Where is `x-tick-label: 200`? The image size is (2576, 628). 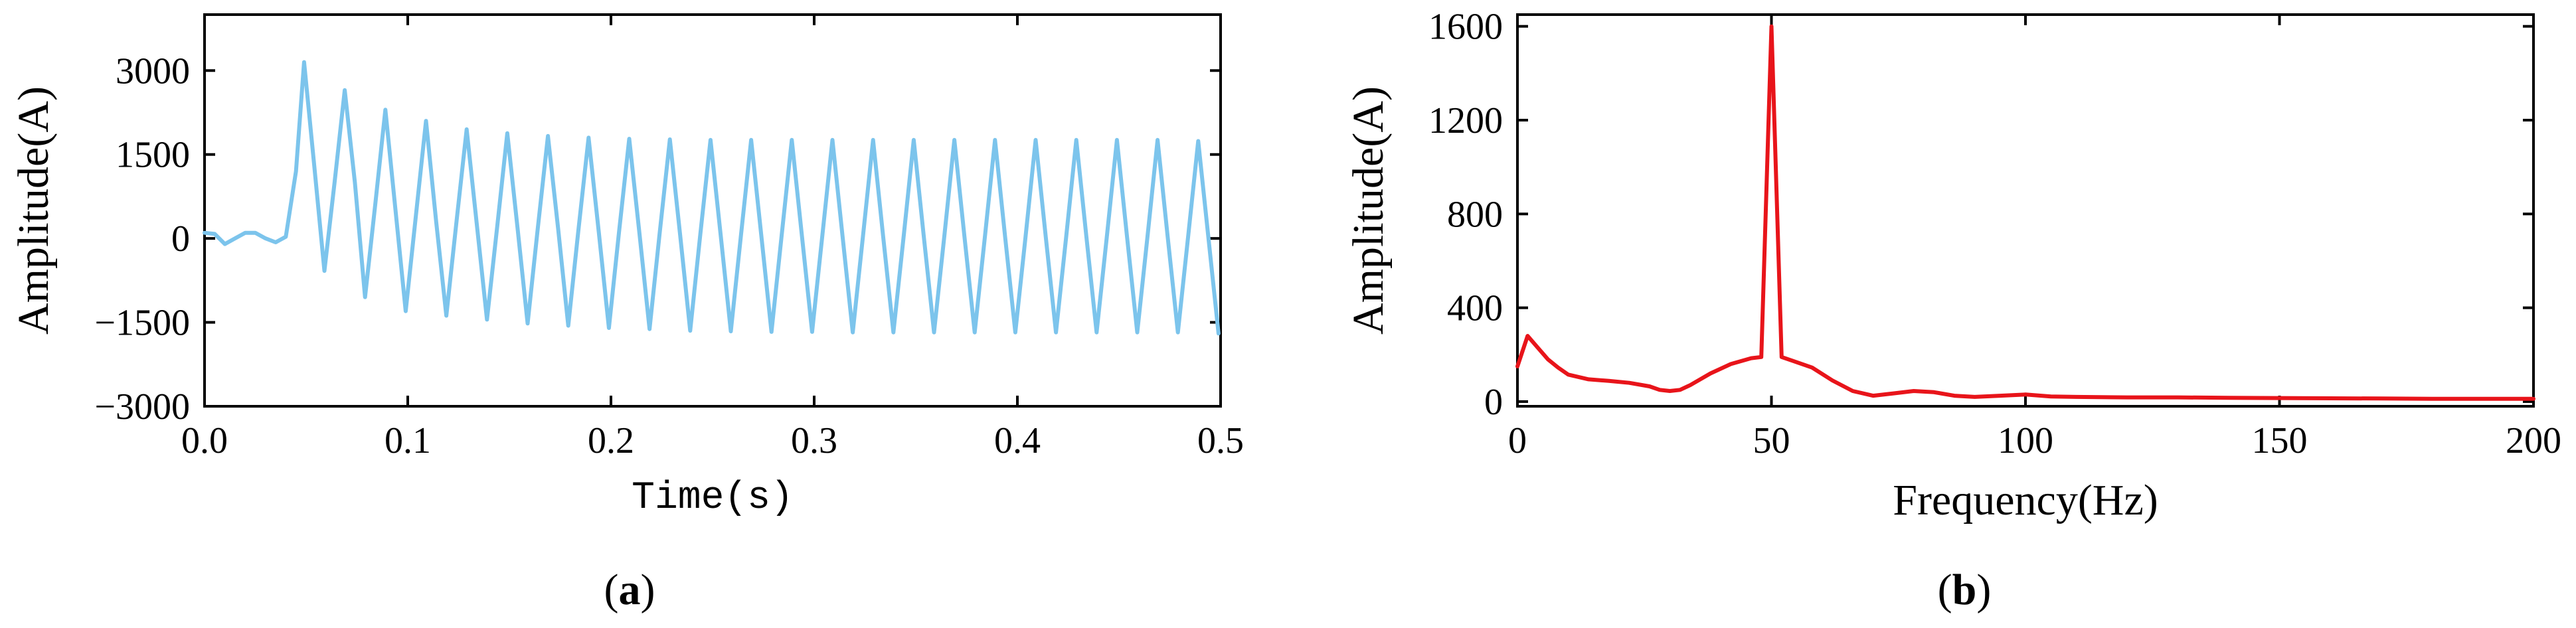
x-tick-label: 200 is located at coordinates (2533, 440).